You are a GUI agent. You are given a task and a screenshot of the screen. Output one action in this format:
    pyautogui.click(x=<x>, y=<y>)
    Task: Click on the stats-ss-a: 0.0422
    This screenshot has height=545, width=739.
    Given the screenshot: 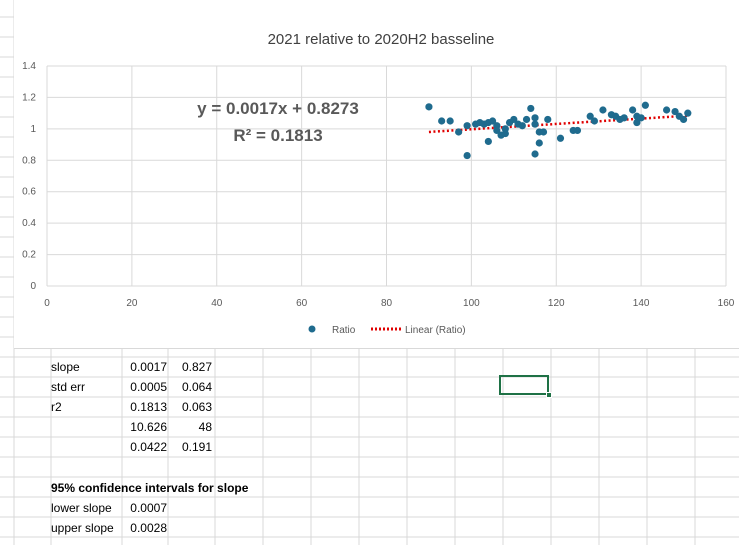 What is the action you would take?
    pyautogui.click(x=148, y=447)
    